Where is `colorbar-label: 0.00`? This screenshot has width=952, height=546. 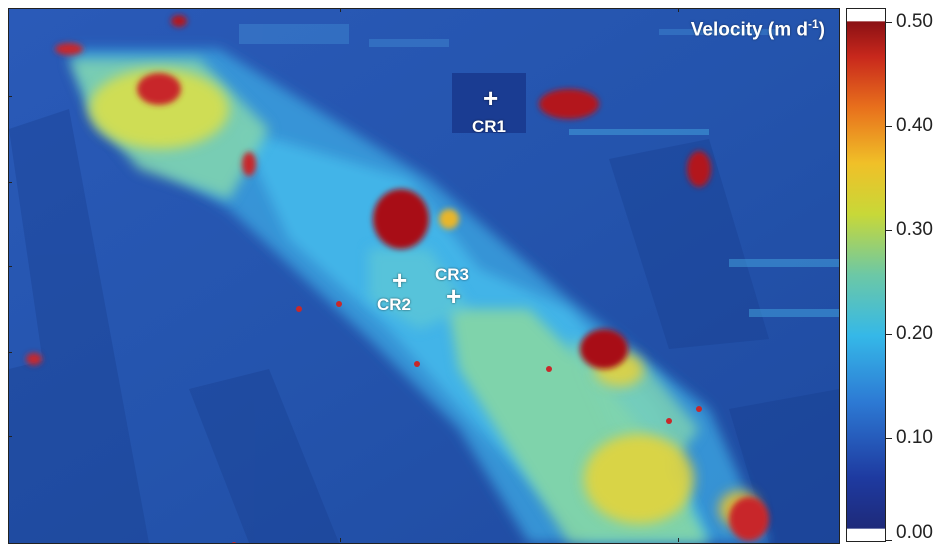
colorbar-label: 0.00 is located at coordinates (914, 532).